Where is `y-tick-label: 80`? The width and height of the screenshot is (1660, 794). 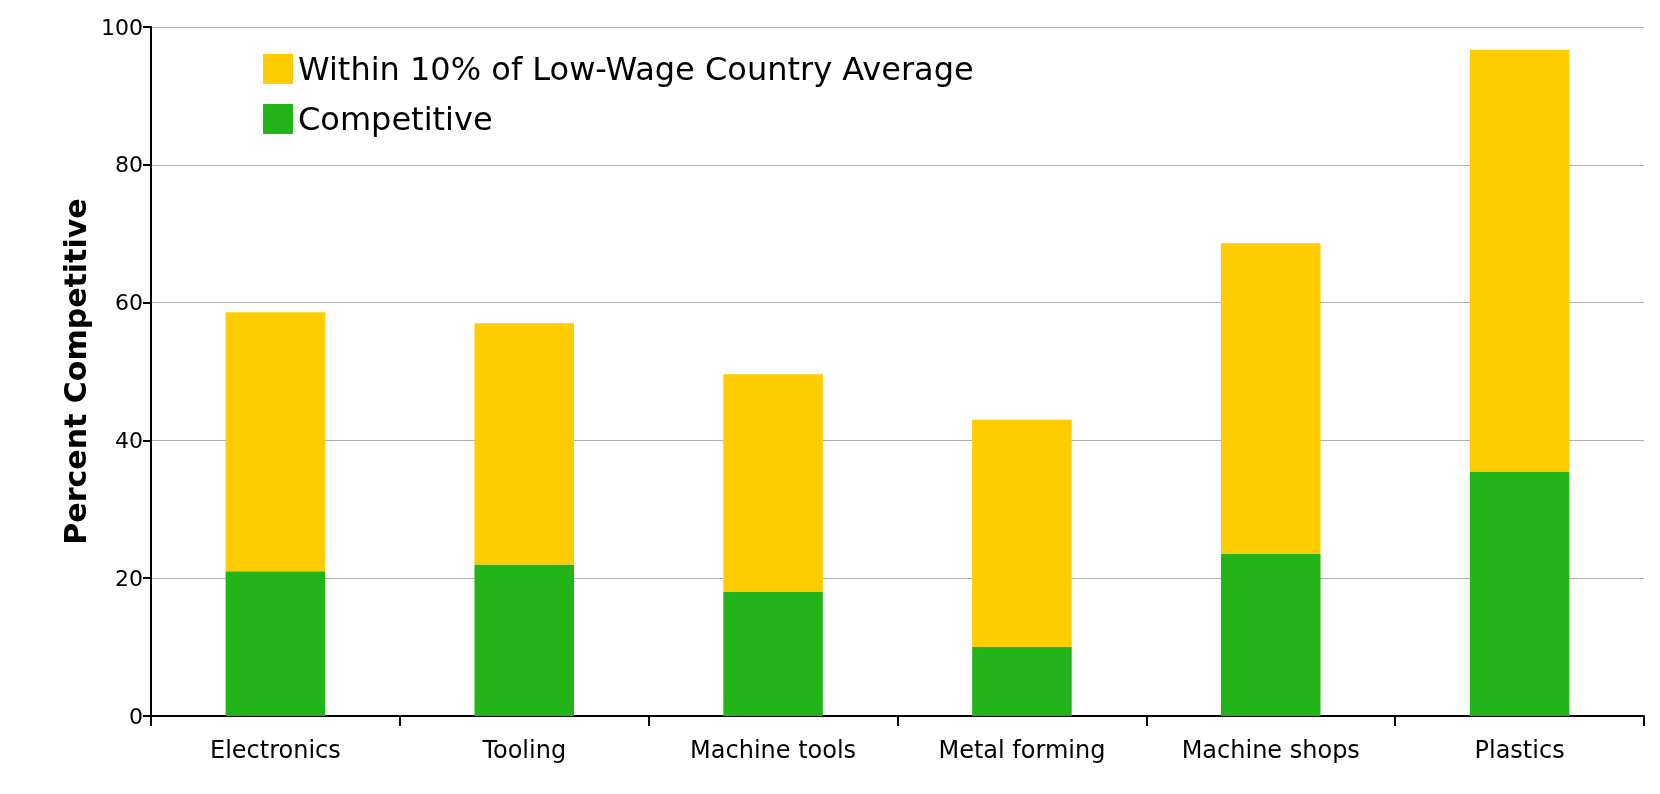 y-tick-label: 80 is located at coordinates (129, 165).